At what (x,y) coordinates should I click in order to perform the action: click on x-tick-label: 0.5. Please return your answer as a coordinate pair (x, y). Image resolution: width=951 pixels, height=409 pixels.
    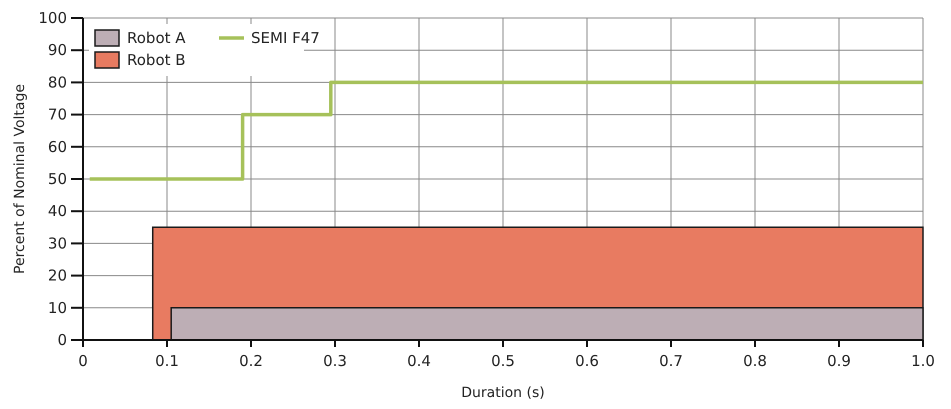
    Looking at the image, I should click on (503, 361).